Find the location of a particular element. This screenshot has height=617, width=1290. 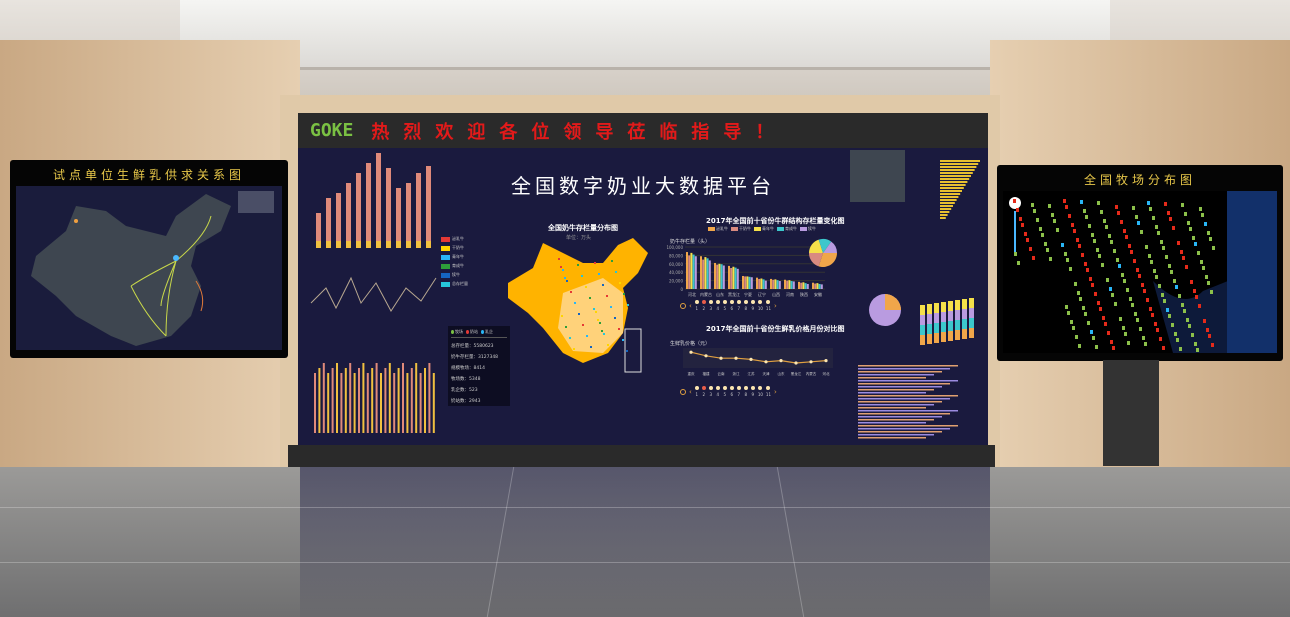

right-side-charts is located at coordinates (915, 294).